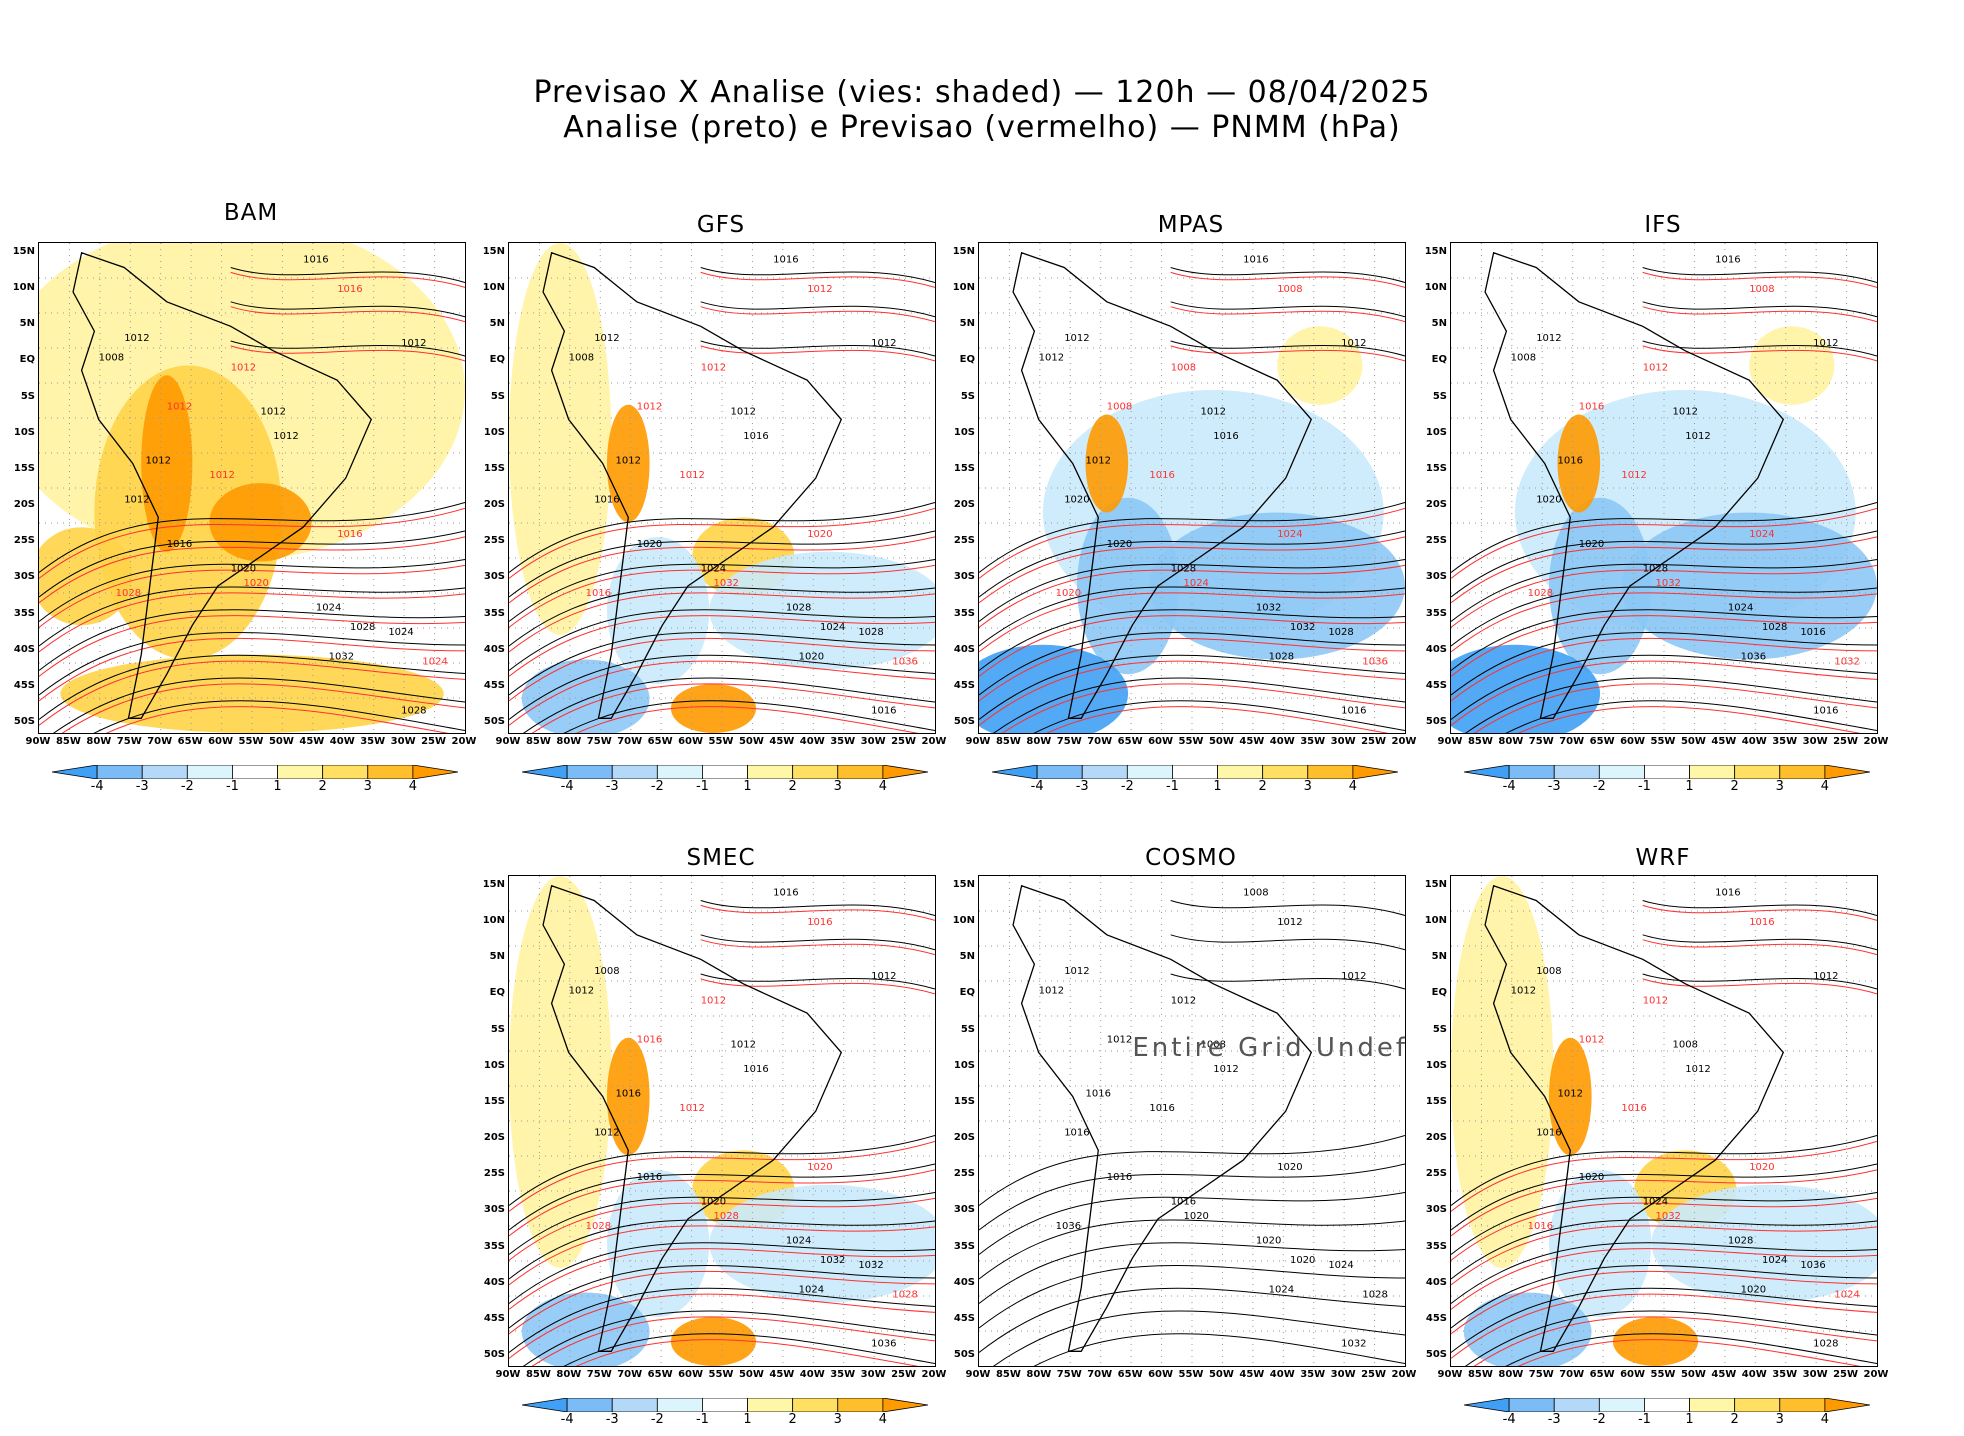 This screenshot has height=1436, width=1964. I want to click on lat-tick-label: 40S, so click(1436, 649).